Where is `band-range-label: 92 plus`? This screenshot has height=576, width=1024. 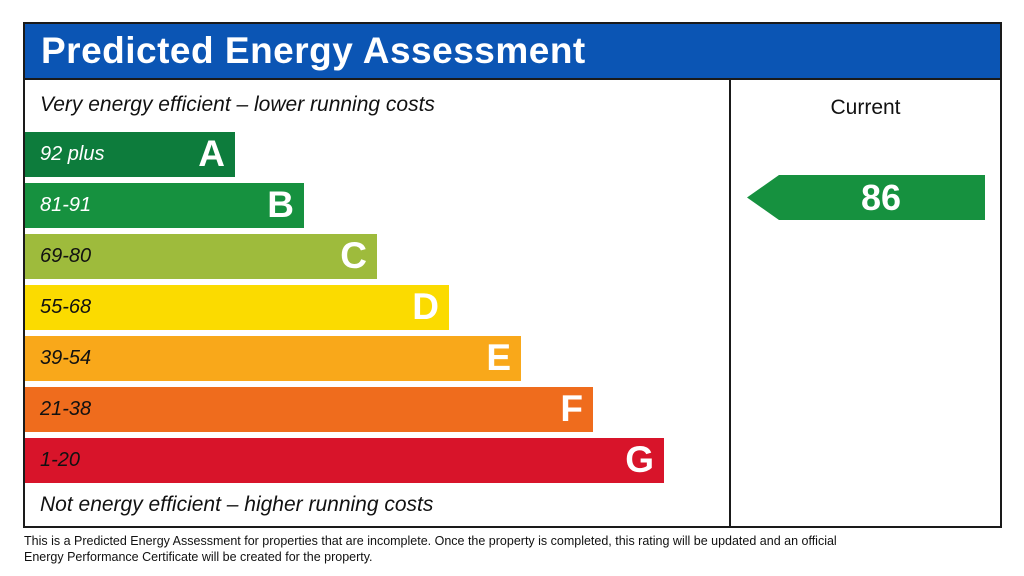 band-range-label: 92 plus is located at coordinates (72, 154).